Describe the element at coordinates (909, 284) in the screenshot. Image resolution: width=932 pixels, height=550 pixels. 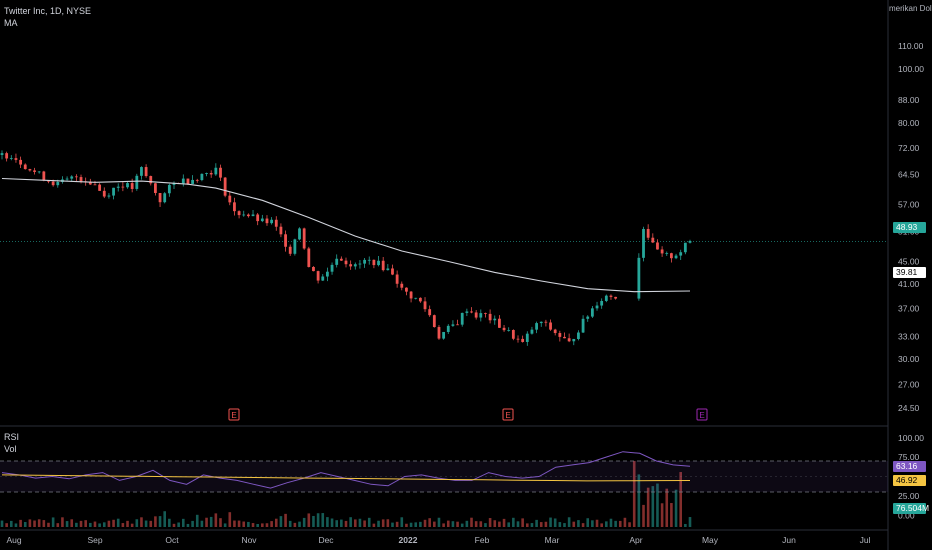
I see `price-tick-label: 41.00` at that location.